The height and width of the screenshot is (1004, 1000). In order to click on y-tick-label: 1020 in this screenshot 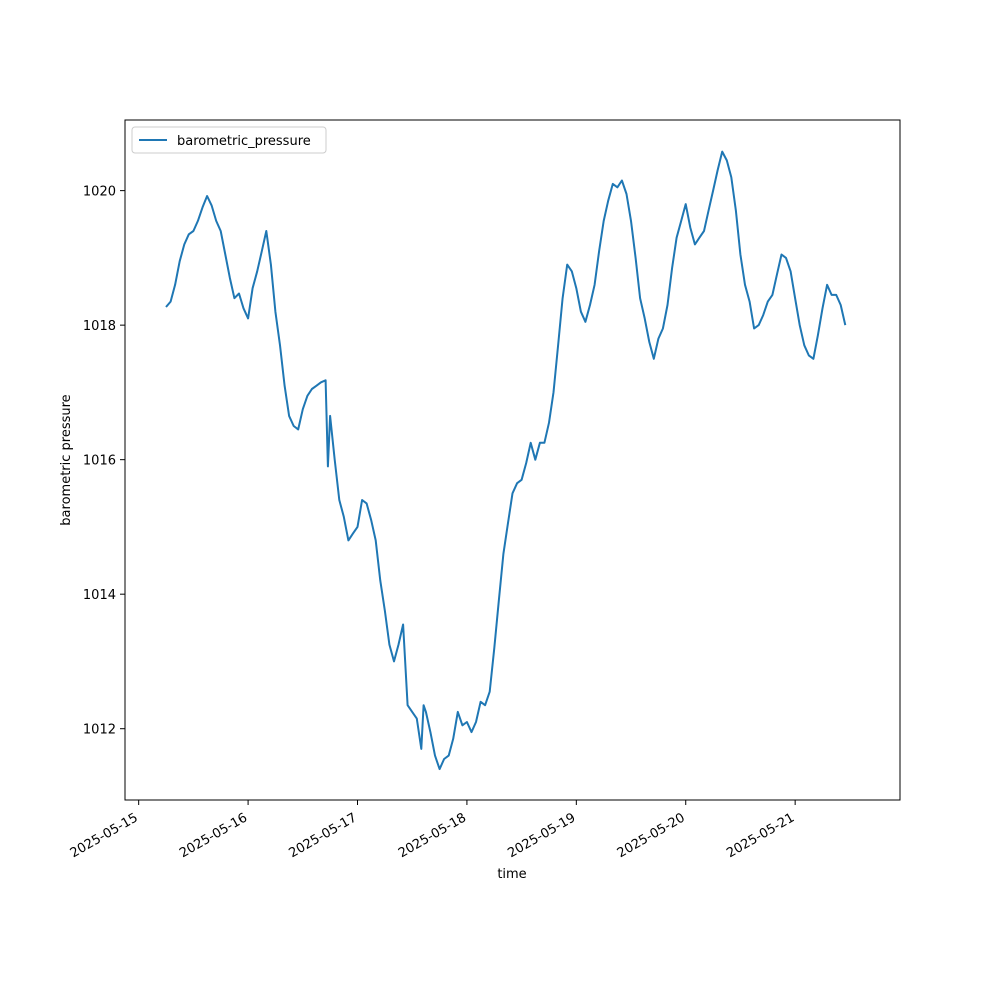, I will do `click(99, 192)`.